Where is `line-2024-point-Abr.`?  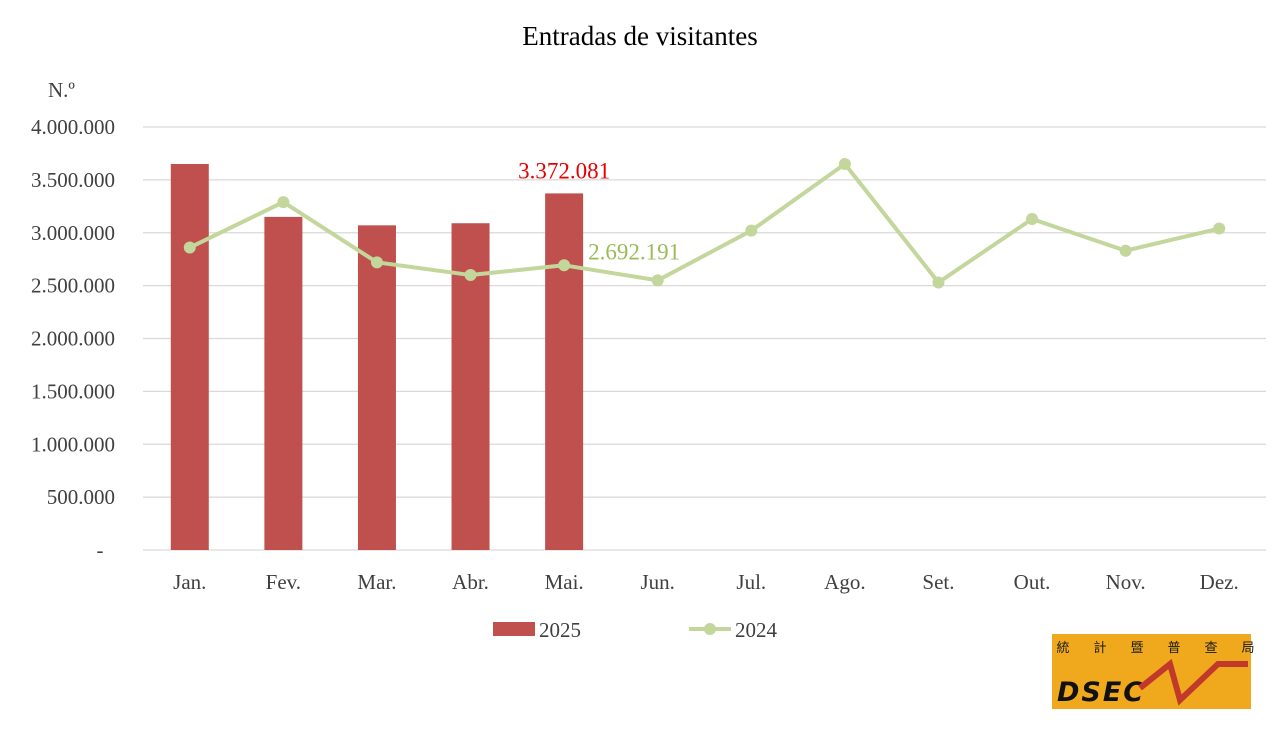 line-2024-point-Abr. is located at coordinates (470, 275).